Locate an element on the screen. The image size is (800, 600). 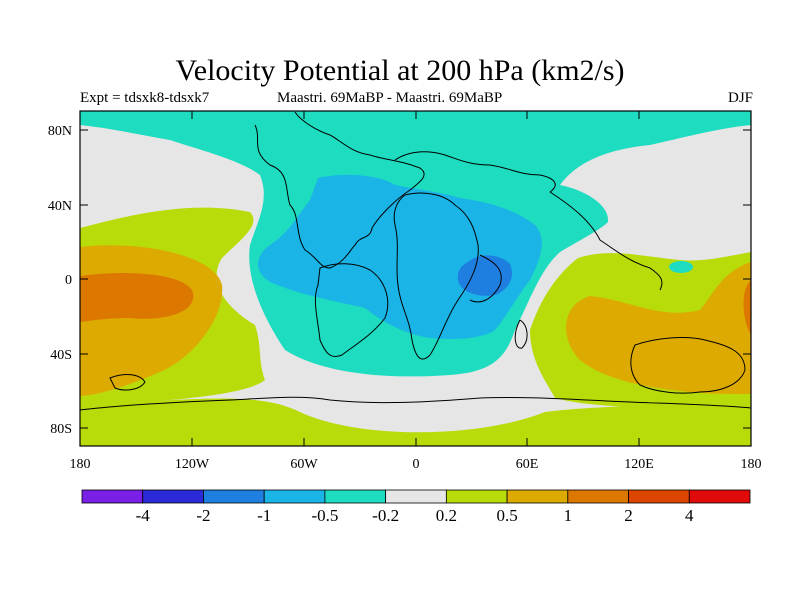
chart-title: Velocity Potential at 200 hPa (km2/s) is located at coordinates (400, 70).